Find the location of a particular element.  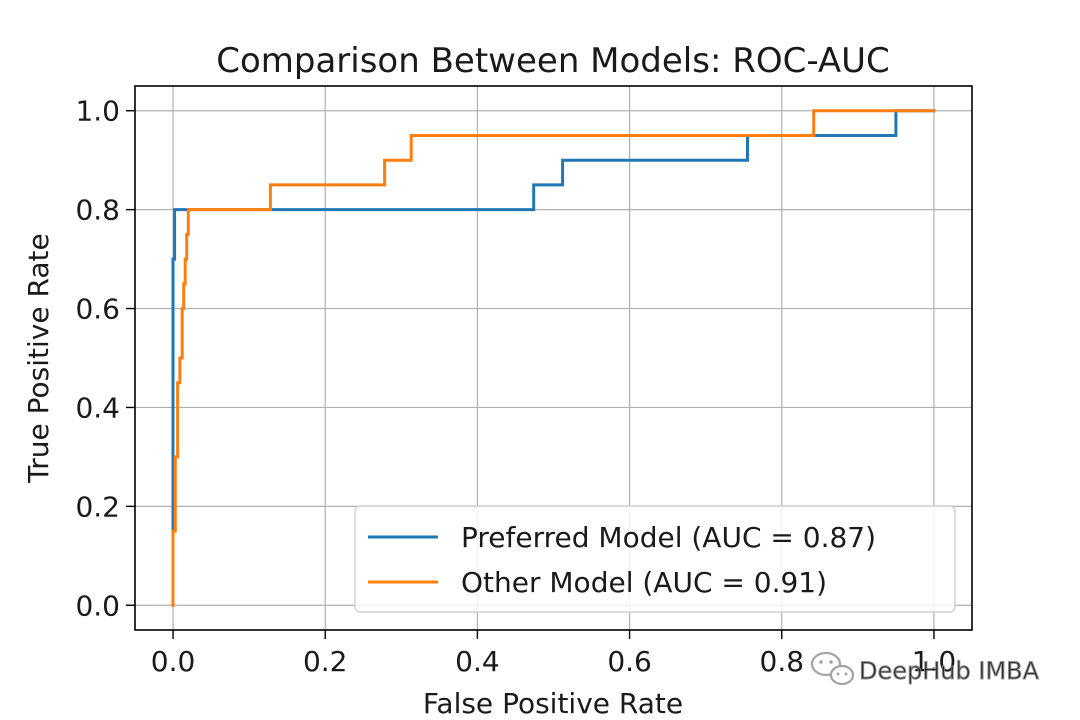

x-tick-label: 0.6 is located at coordinates (629, 661).